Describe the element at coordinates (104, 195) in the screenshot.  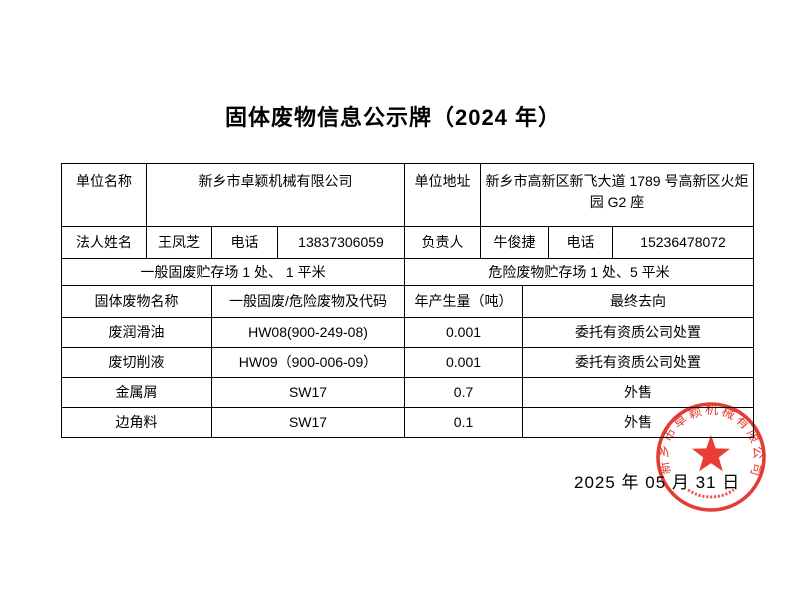
I see `unit-name-label: 单位名称` at that location.